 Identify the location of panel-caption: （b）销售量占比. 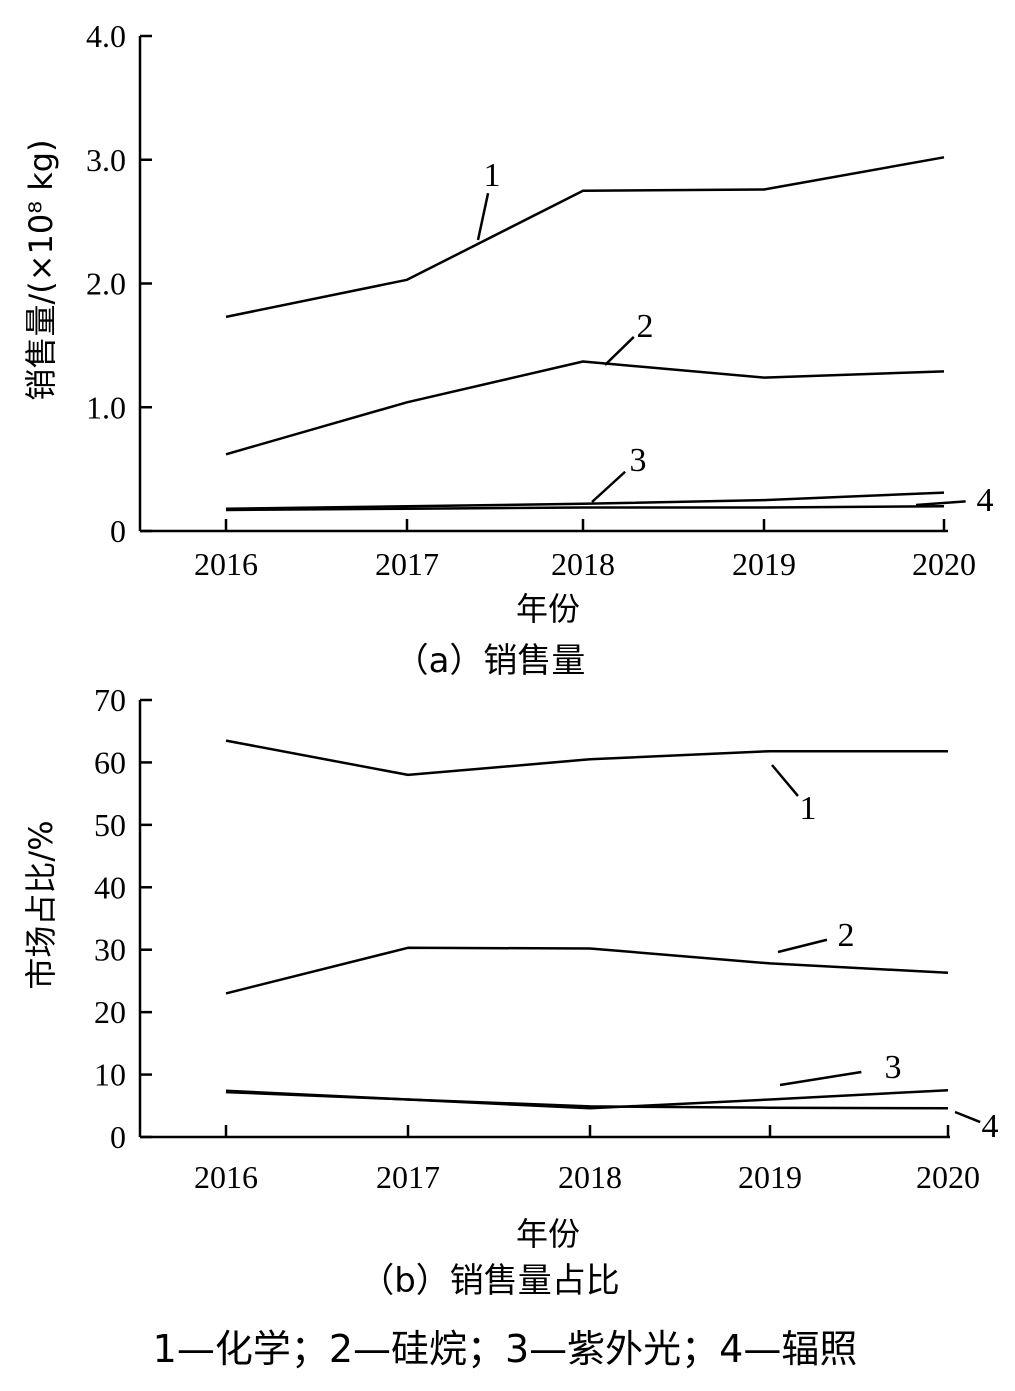
(490, 1281).